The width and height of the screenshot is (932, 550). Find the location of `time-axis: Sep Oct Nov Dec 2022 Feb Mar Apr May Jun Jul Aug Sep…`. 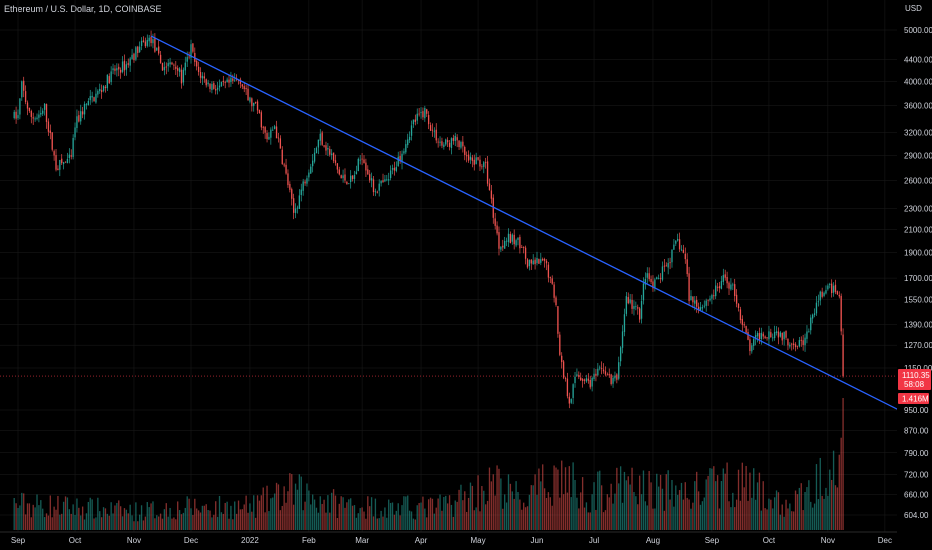

time-axis: Sep Oct Nov Dec 2022 Feb Mar Apr May Jun Jul Aug Sep… is located at coordinates (451, 540).